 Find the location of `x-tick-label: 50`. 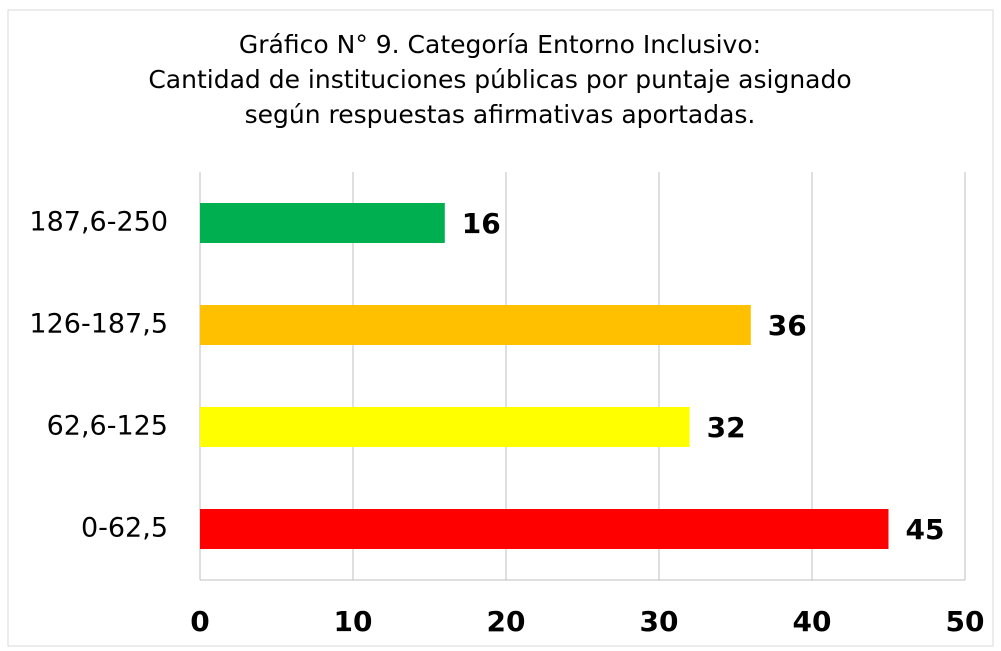

x-tick-label: 50 is located at coordinates (965, 621).